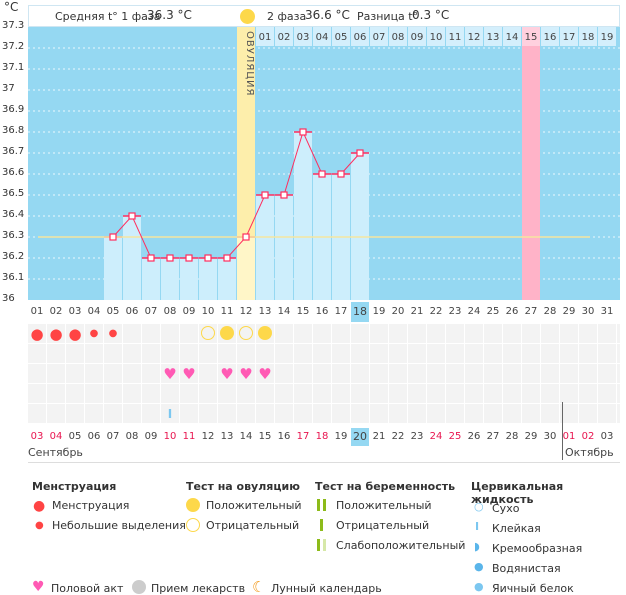  What do you see at coordinates (94, 311) in the screenshot?
I see `cycle-day-number: 04` at bounding box center [94, 311].